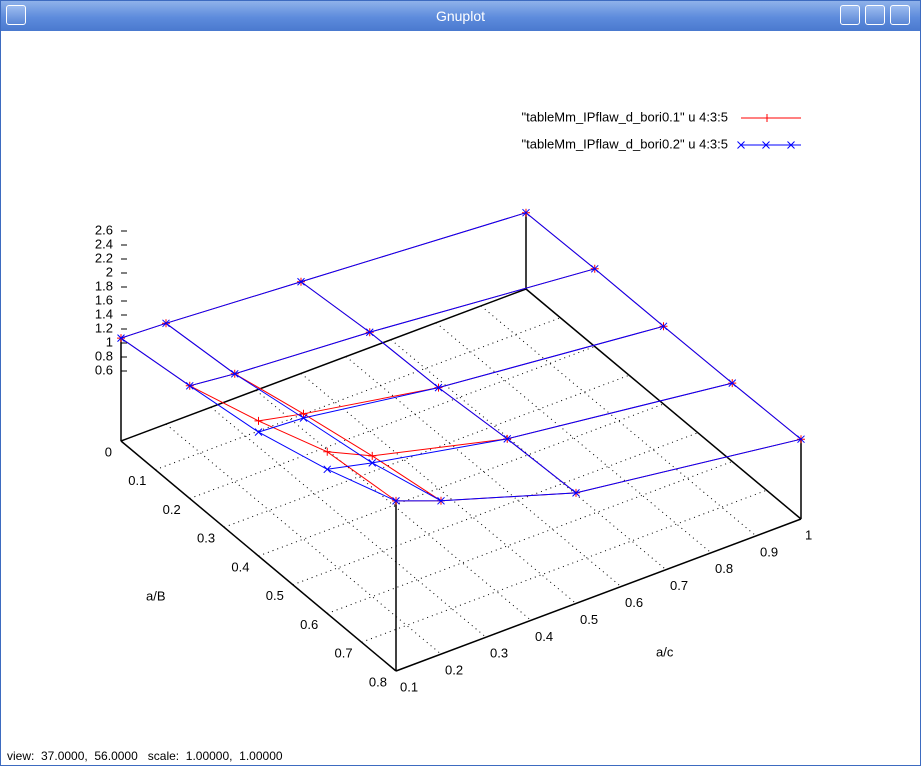 This screenshot has height=766, width=921. Describe the element at coordinates (275, 595) in the screenshot. I see `y-tick-label: 0.5` at that location.